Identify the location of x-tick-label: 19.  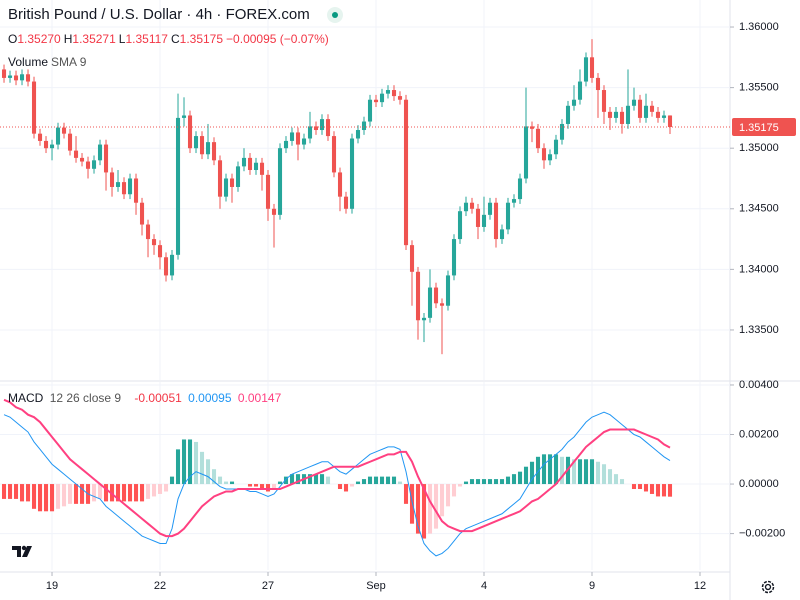
(52, 586).